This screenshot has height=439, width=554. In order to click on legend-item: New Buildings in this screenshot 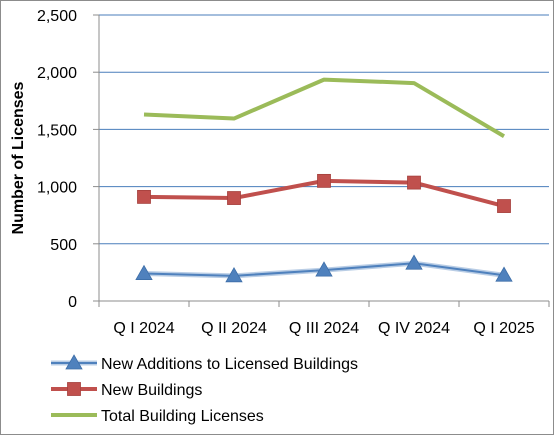, I will do `click(126, 390)`.